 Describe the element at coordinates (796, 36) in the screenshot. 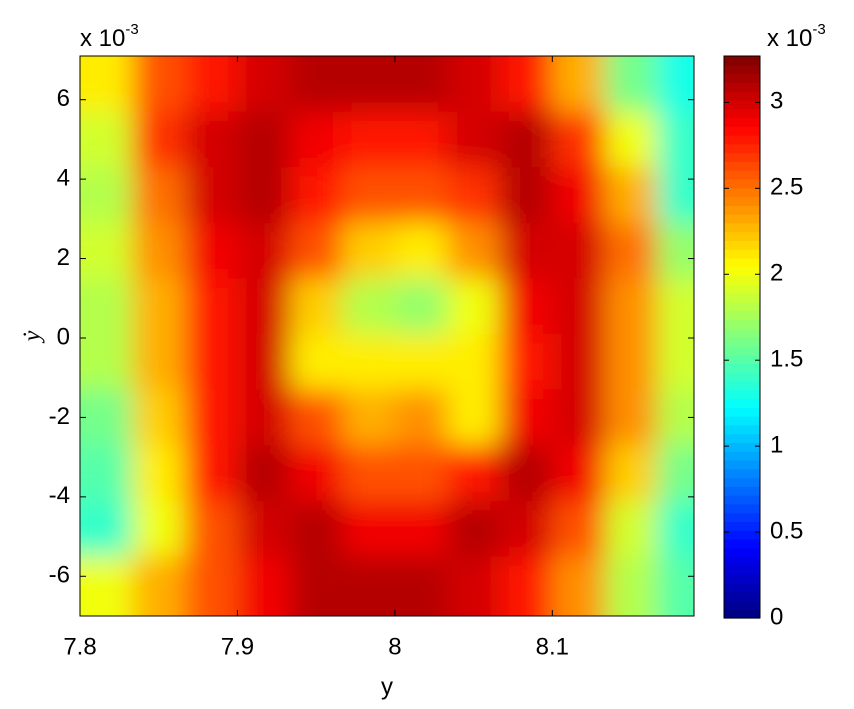

I see `colorbar-multiplier: x 10-3` at that location.